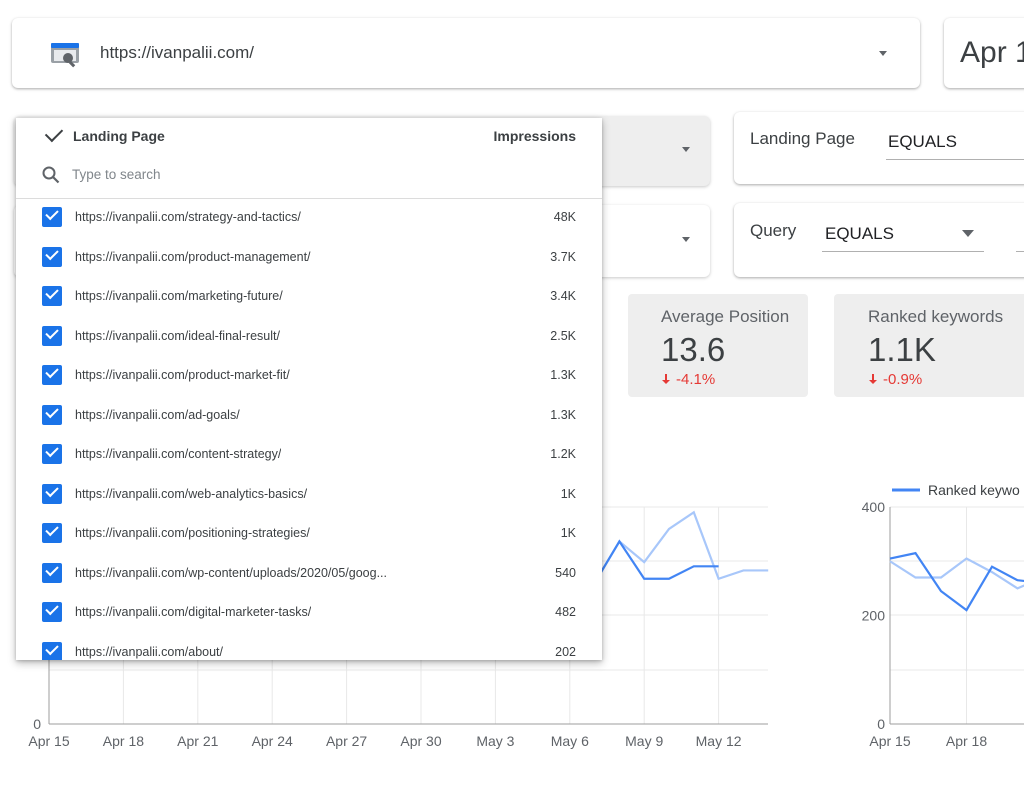  What do you see at coordinates (309, 415) in the screenshot?
I see `list-item: https://ivanpalii.com/ad-goals/1.3K` at bounding box center [309, 415].